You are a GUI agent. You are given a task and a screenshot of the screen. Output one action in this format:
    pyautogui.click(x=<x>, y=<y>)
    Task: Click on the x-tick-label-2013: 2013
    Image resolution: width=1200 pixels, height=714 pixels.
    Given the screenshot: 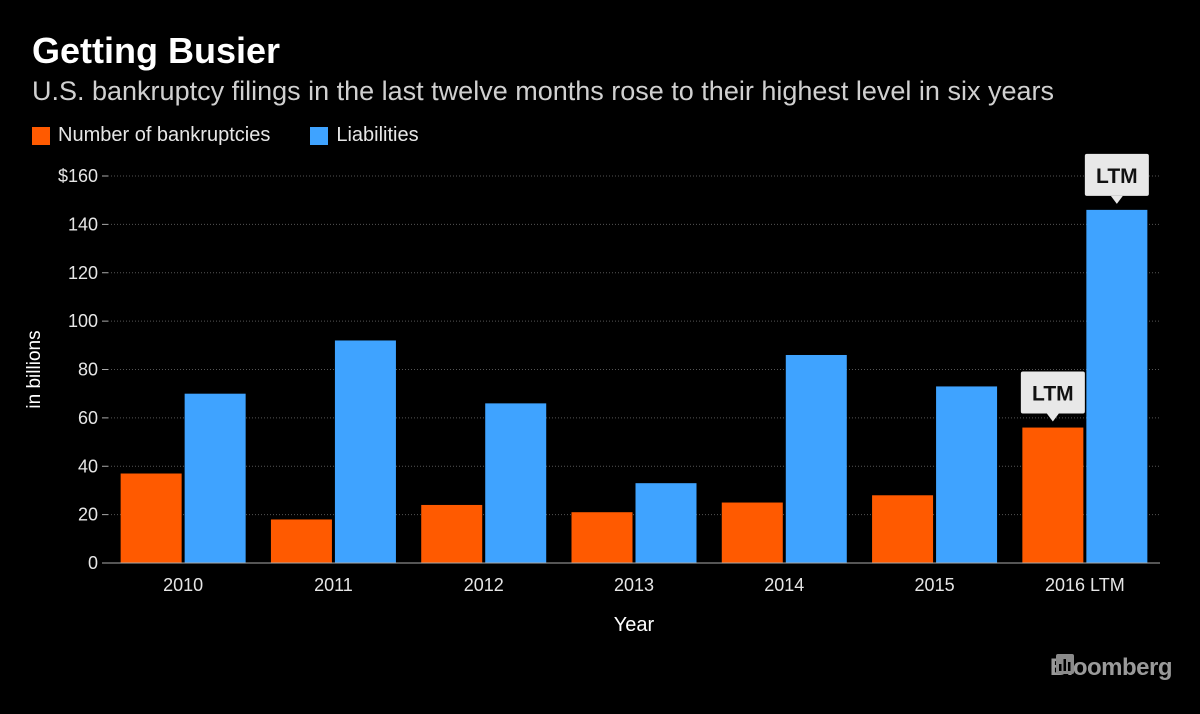 What is the action you would take?
    pyautogui.click(x=634, y=585)
    